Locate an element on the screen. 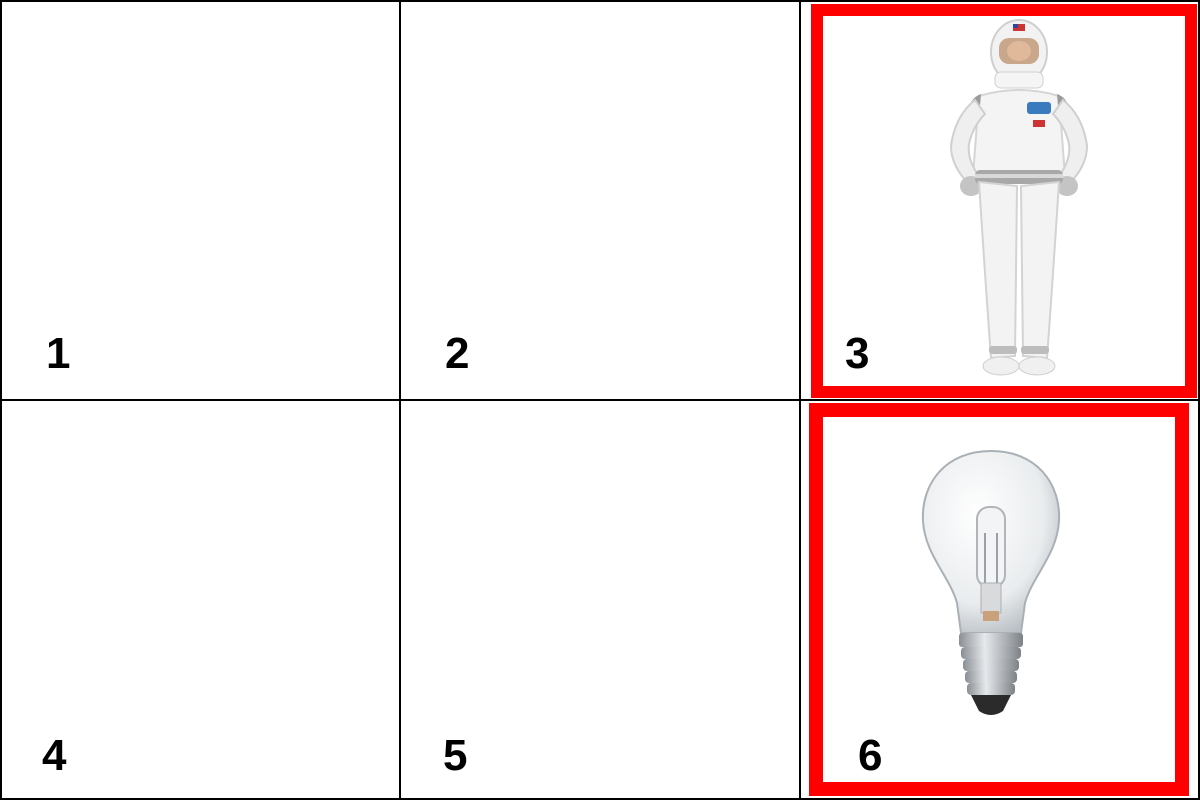 The image size is (1200, 800). cell-number: 5 is located at coordinates (455, 755).